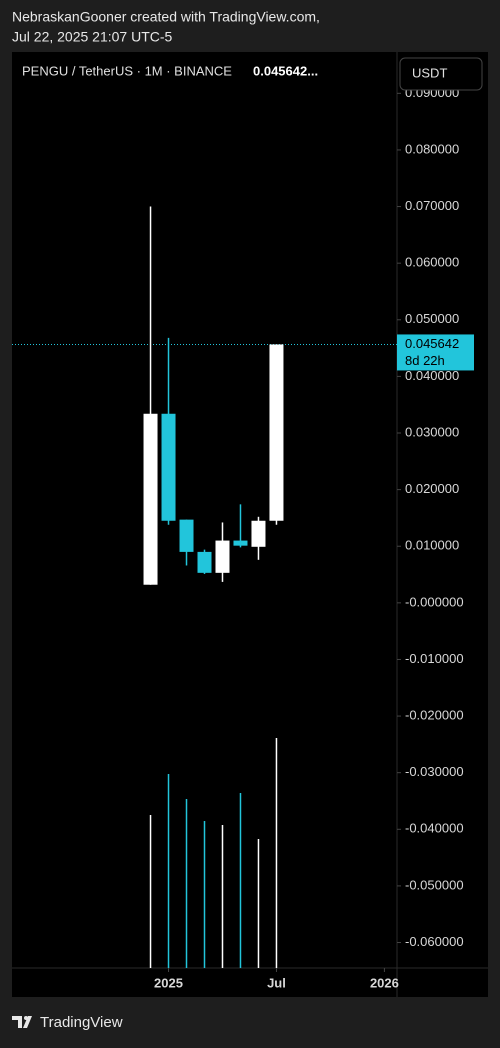  Describe the element at coordinates (434, 884) in the screenshot. I see `y-tick-label: -0.050000` at that location.